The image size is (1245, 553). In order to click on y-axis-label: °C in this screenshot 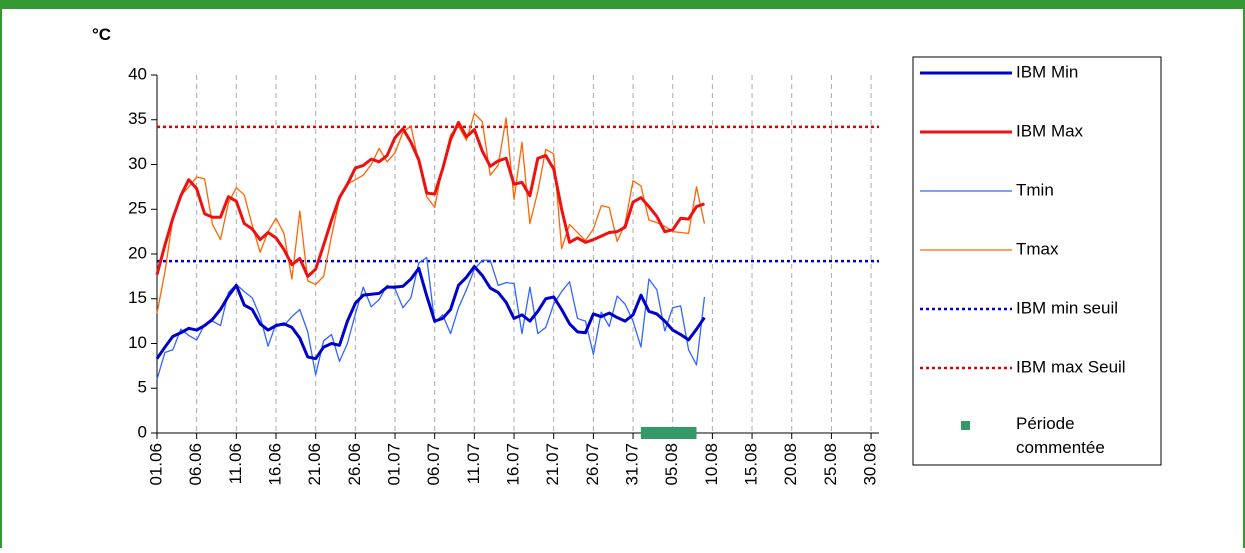, I will do `click(101, 34)`.